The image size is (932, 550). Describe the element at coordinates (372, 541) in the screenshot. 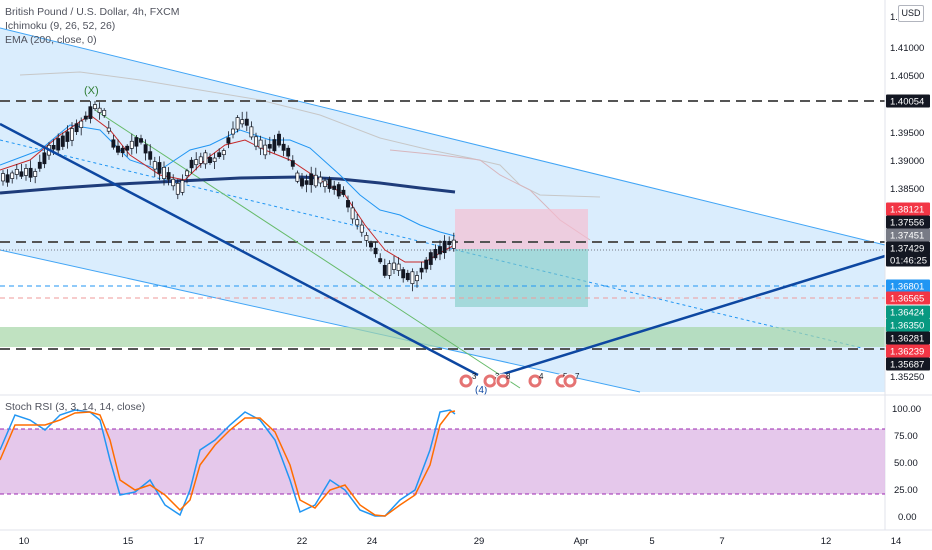

I see `svg-text: 24` at that location.